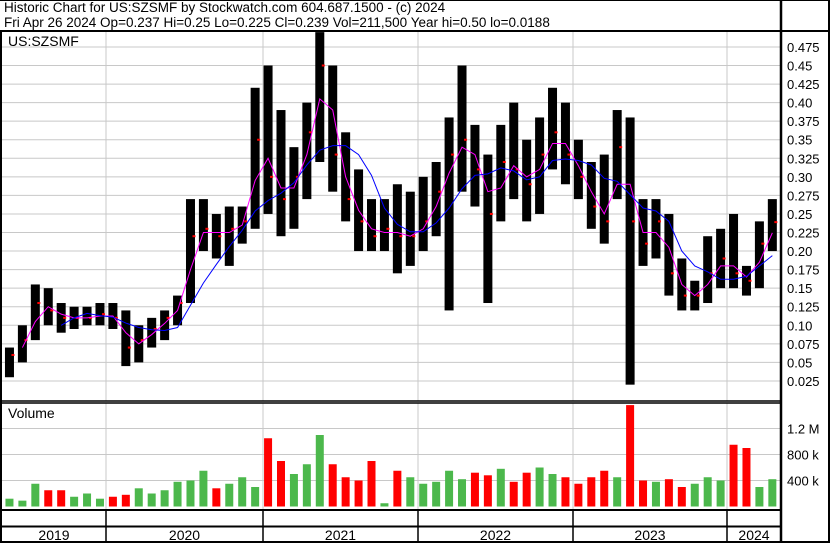 This screenshot has width=830, height=543. What do you see at coordinates (803, 84) in the screenshot?
I see `price-tick-label: 0.425` at bounding box center [803, 84].